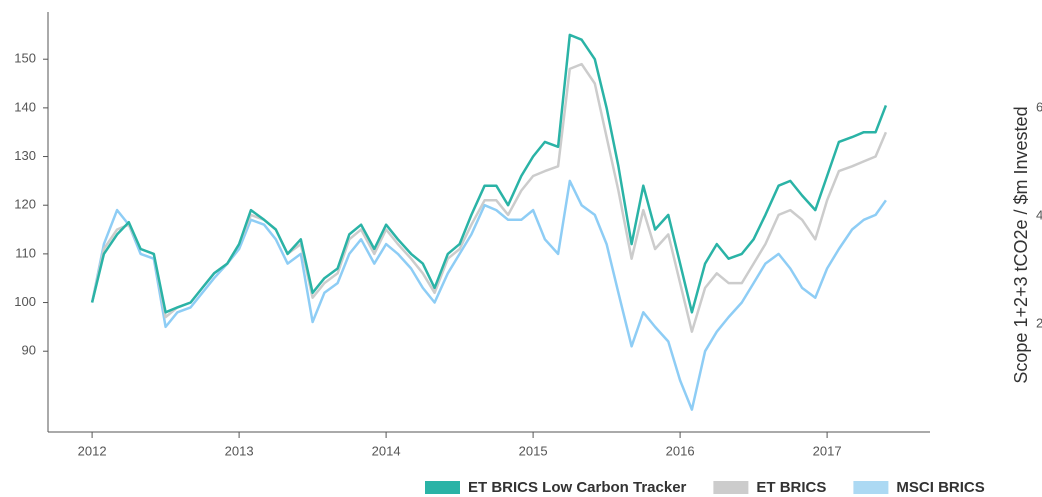 This screenshot has height=497, width=1042. What do you see at coordinates (386, 450) in the screenshot?
I see `x-tick-label: 2014` at bounding box center [386, 450].